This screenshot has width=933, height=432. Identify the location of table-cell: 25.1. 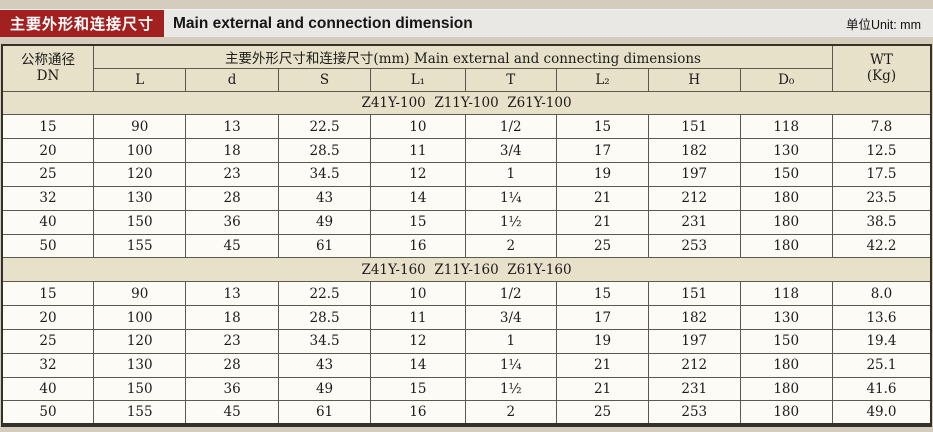
(881, 365).